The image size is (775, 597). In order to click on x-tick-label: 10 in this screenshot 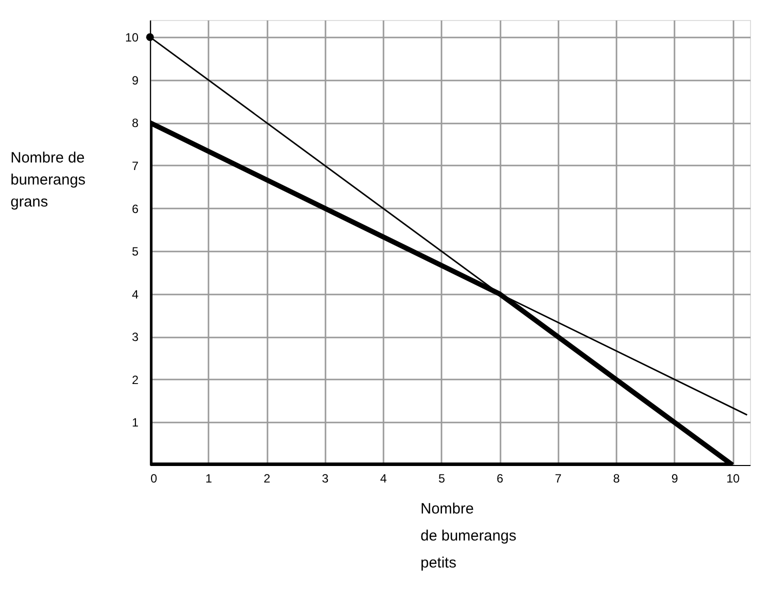, I will do `click(733, 479)`.